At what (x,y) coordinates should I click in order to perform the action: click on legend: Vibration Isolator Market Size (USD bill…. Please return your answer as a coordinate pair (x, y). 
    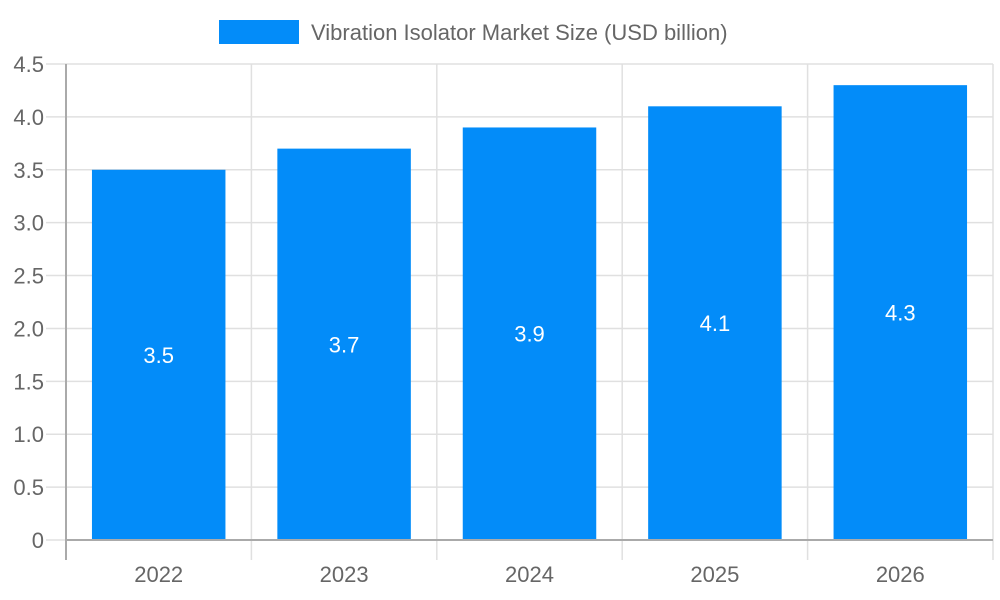
    Looking at the image, I should click on (473, 32).